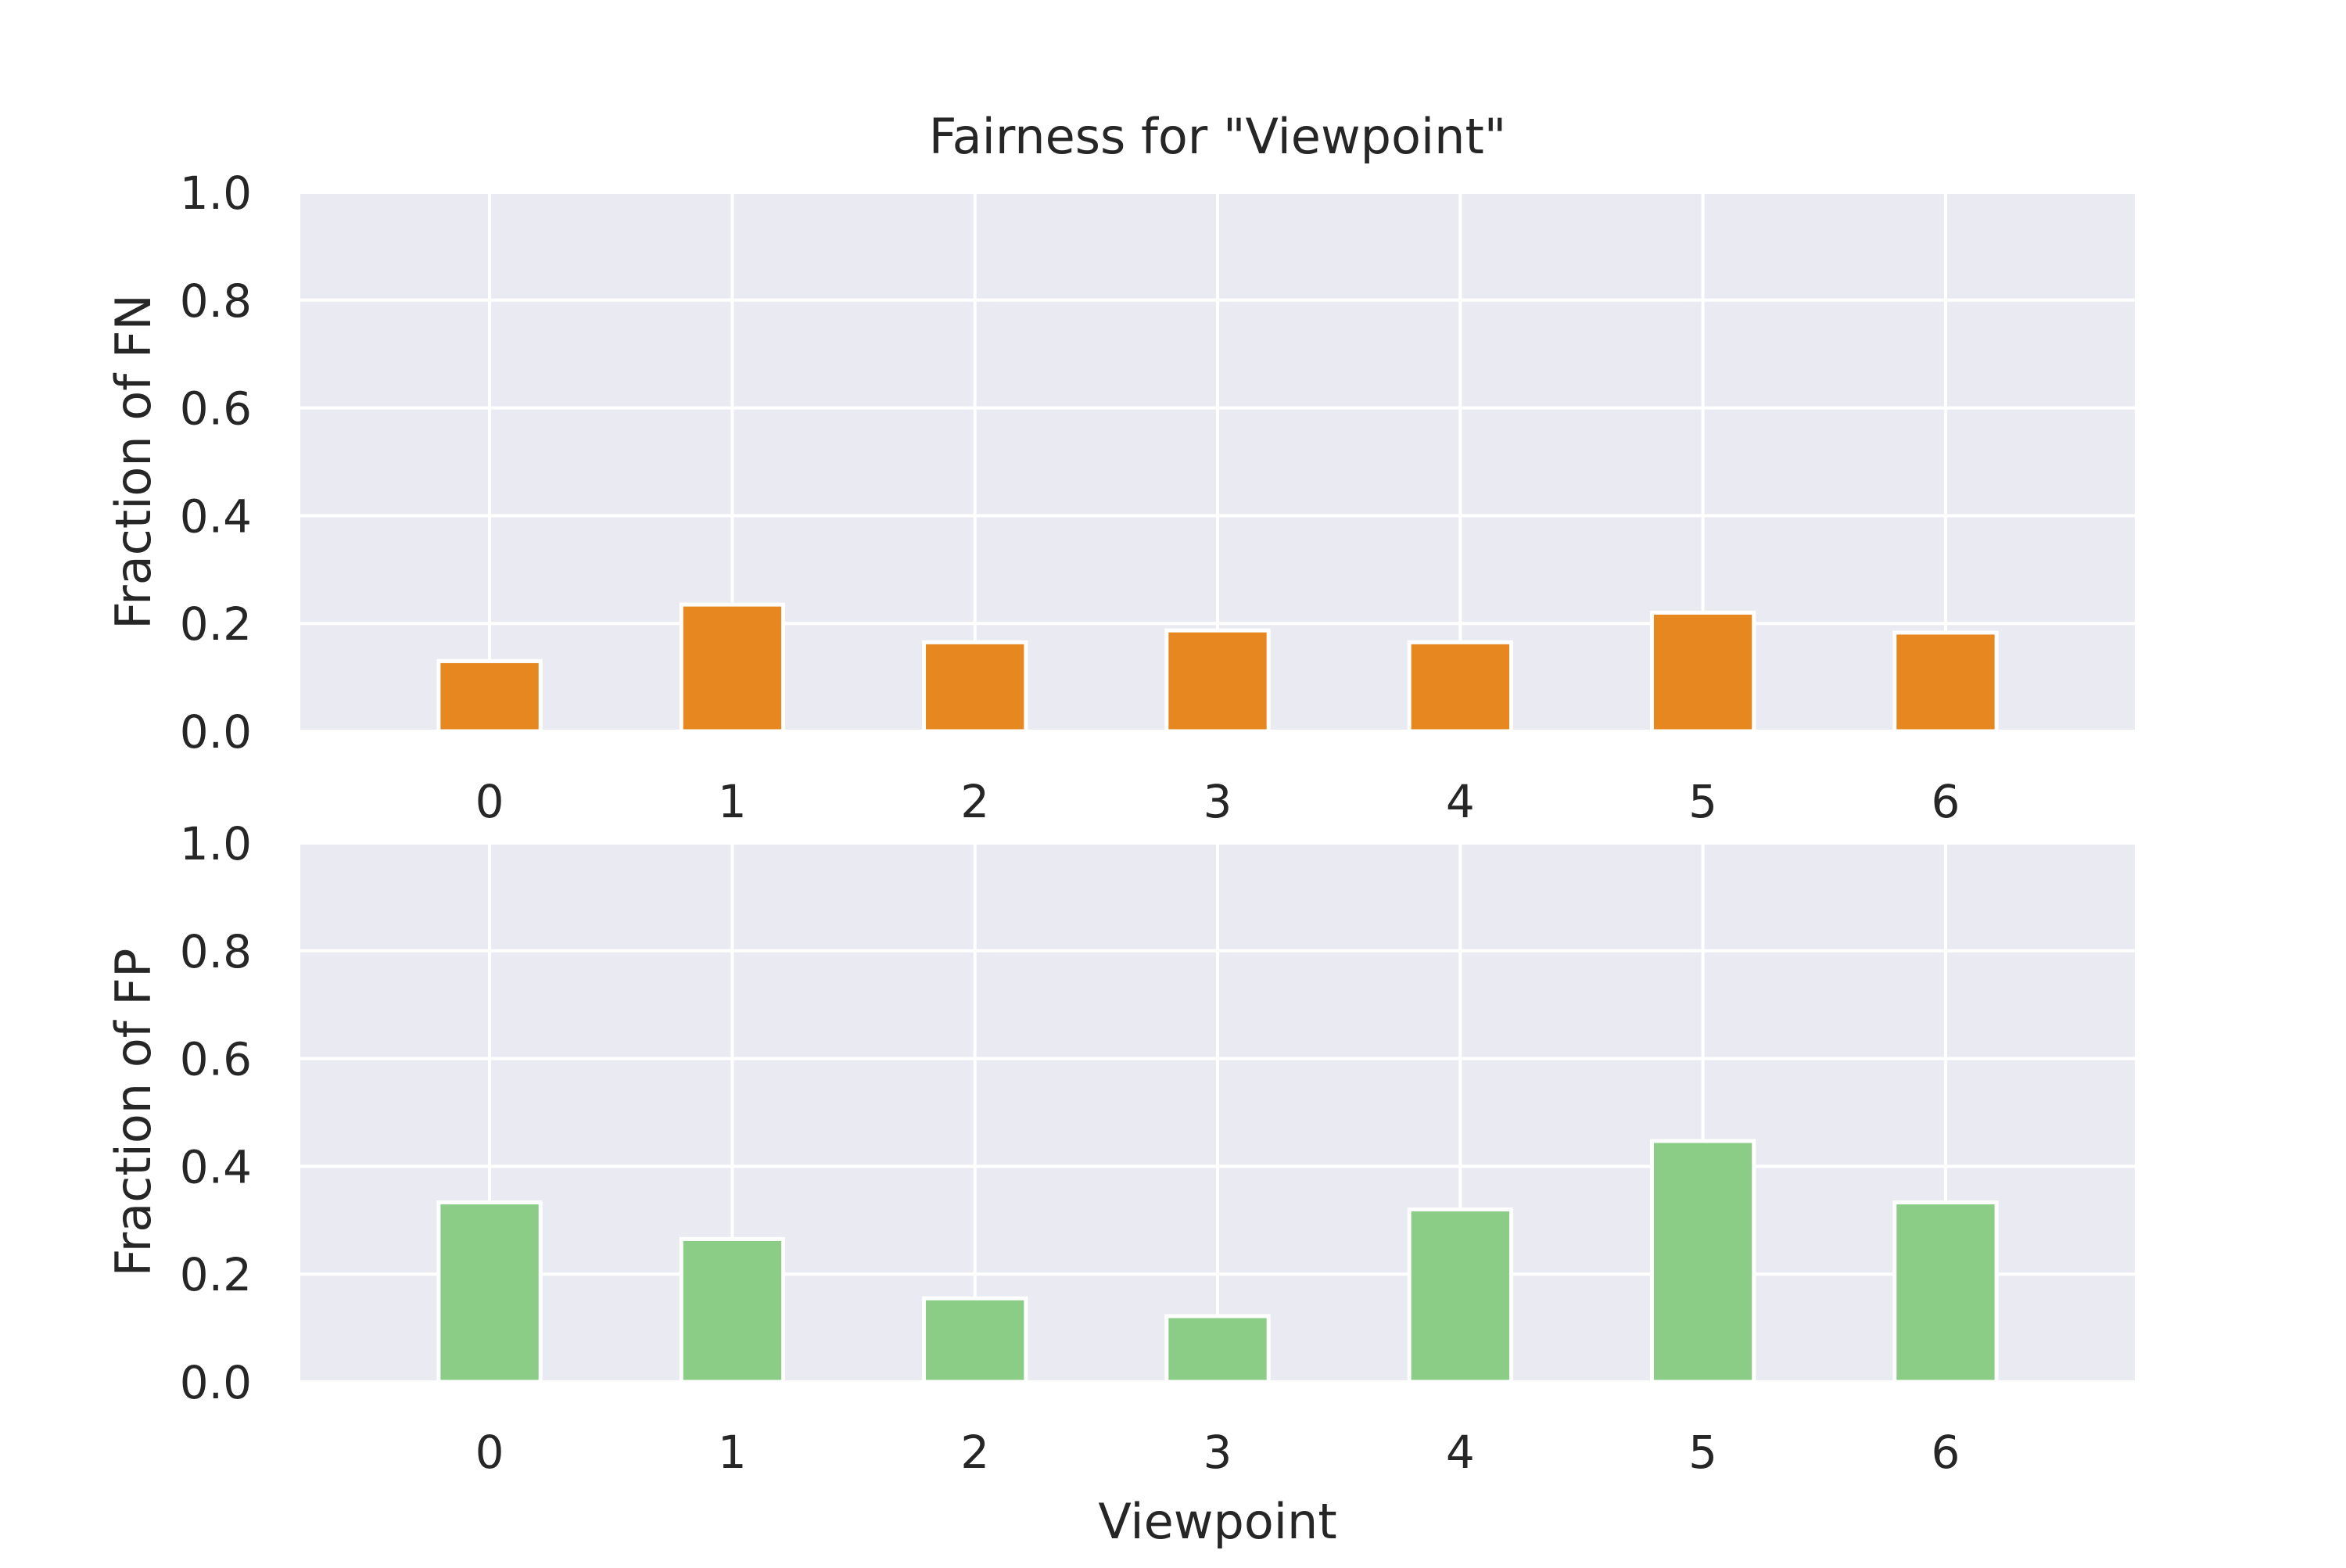  Describe the element at coordinates (1217, 1521) in the screenshot. I see `x-axis-label: Viewpoint` at that location.